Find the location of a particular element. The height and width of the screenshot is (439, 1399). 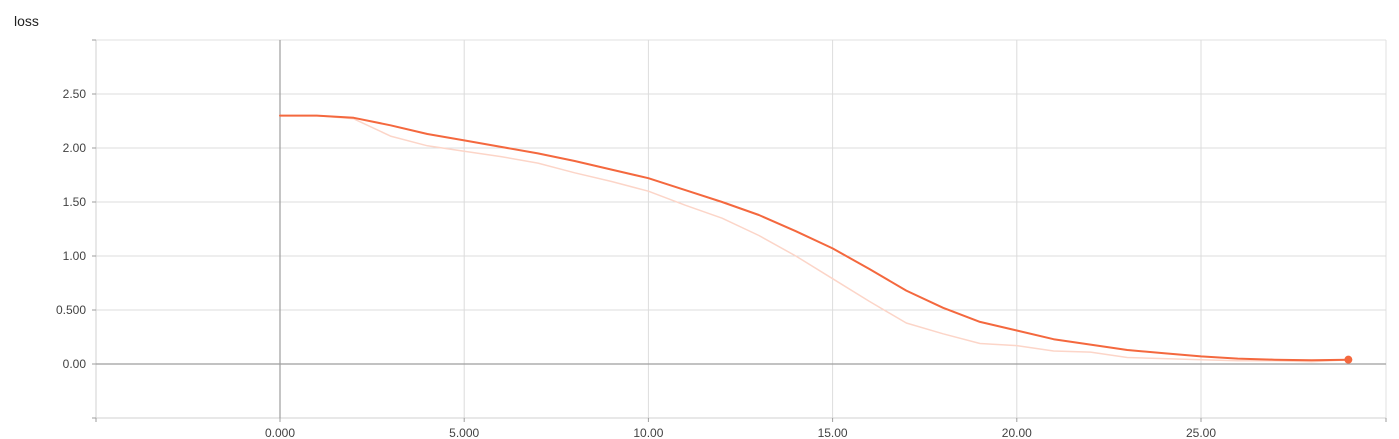

x-tick-label: 25.00 is located at coordinates (1201, 432).